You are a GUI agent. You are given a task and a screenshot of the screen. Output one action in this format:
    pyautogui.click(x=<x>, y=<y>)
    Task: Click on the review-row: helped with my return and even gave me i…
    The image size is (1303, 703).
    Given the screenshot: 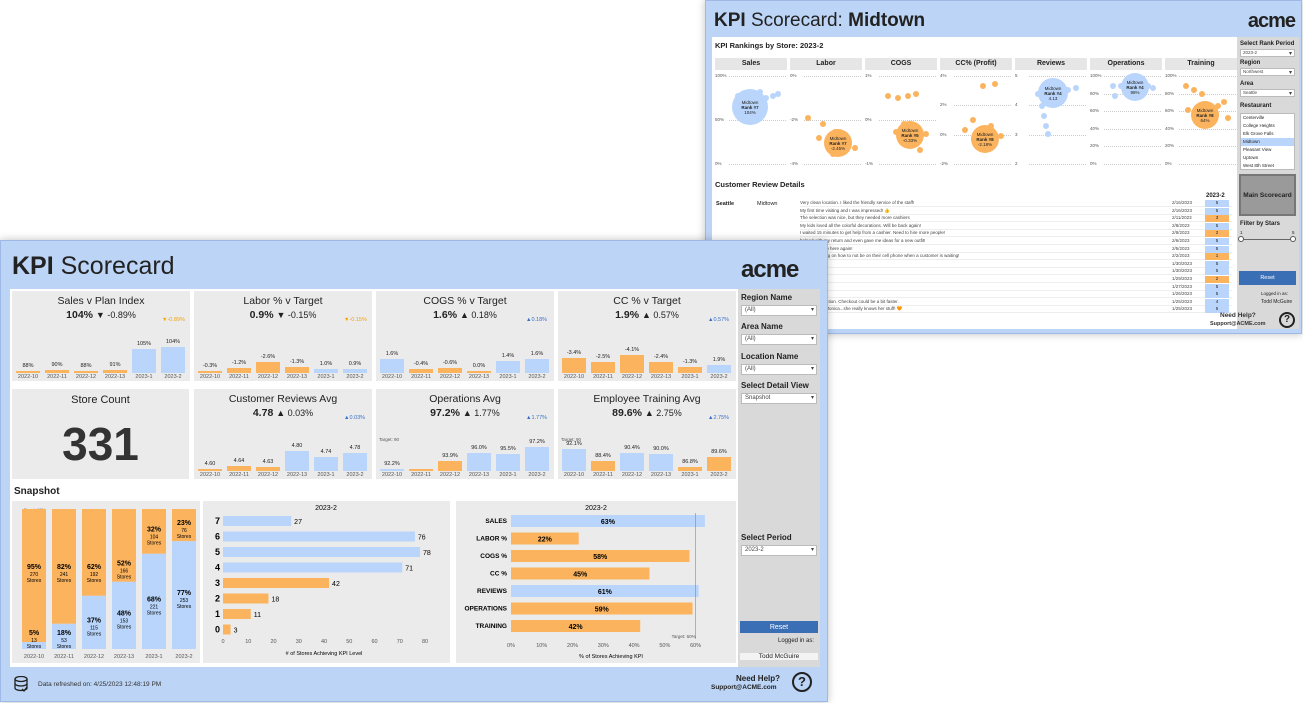 What is the action you would take?
    pyautogui.click(x=1016, y=241)
    